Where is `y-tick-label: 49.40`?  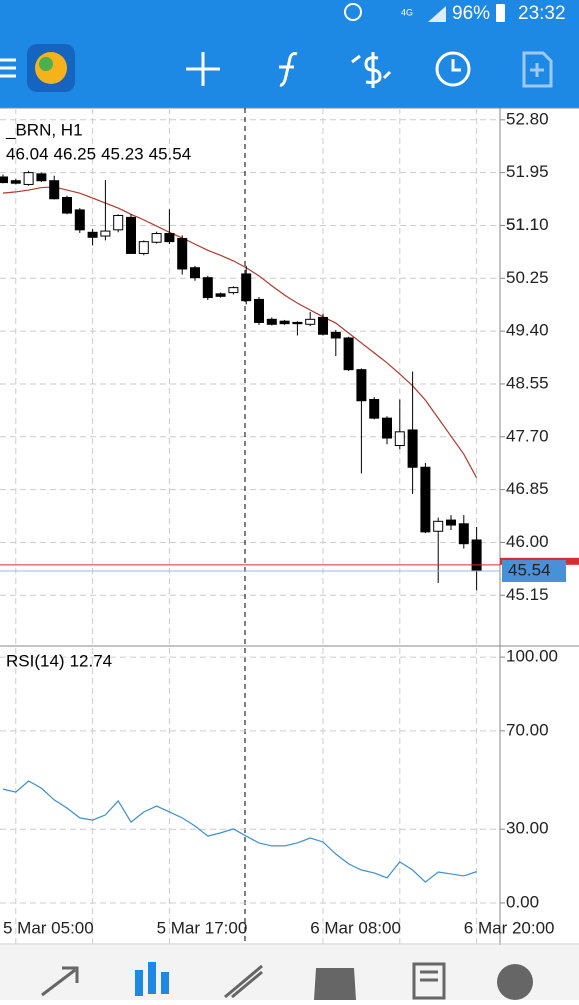 y-tick-label: 49.40 is located at coordinates (527, 330).